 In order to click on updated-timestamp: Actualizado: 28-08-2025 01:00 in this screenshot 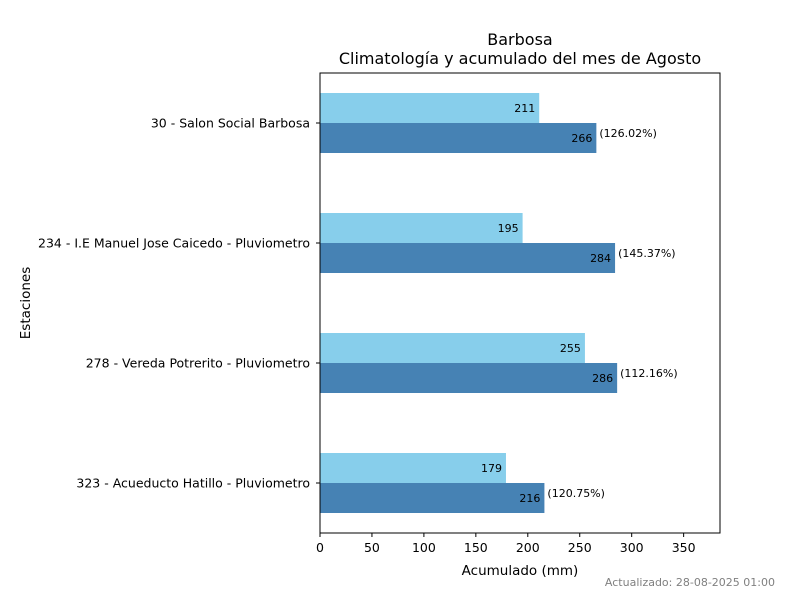, I will do `click(690, 582)`.